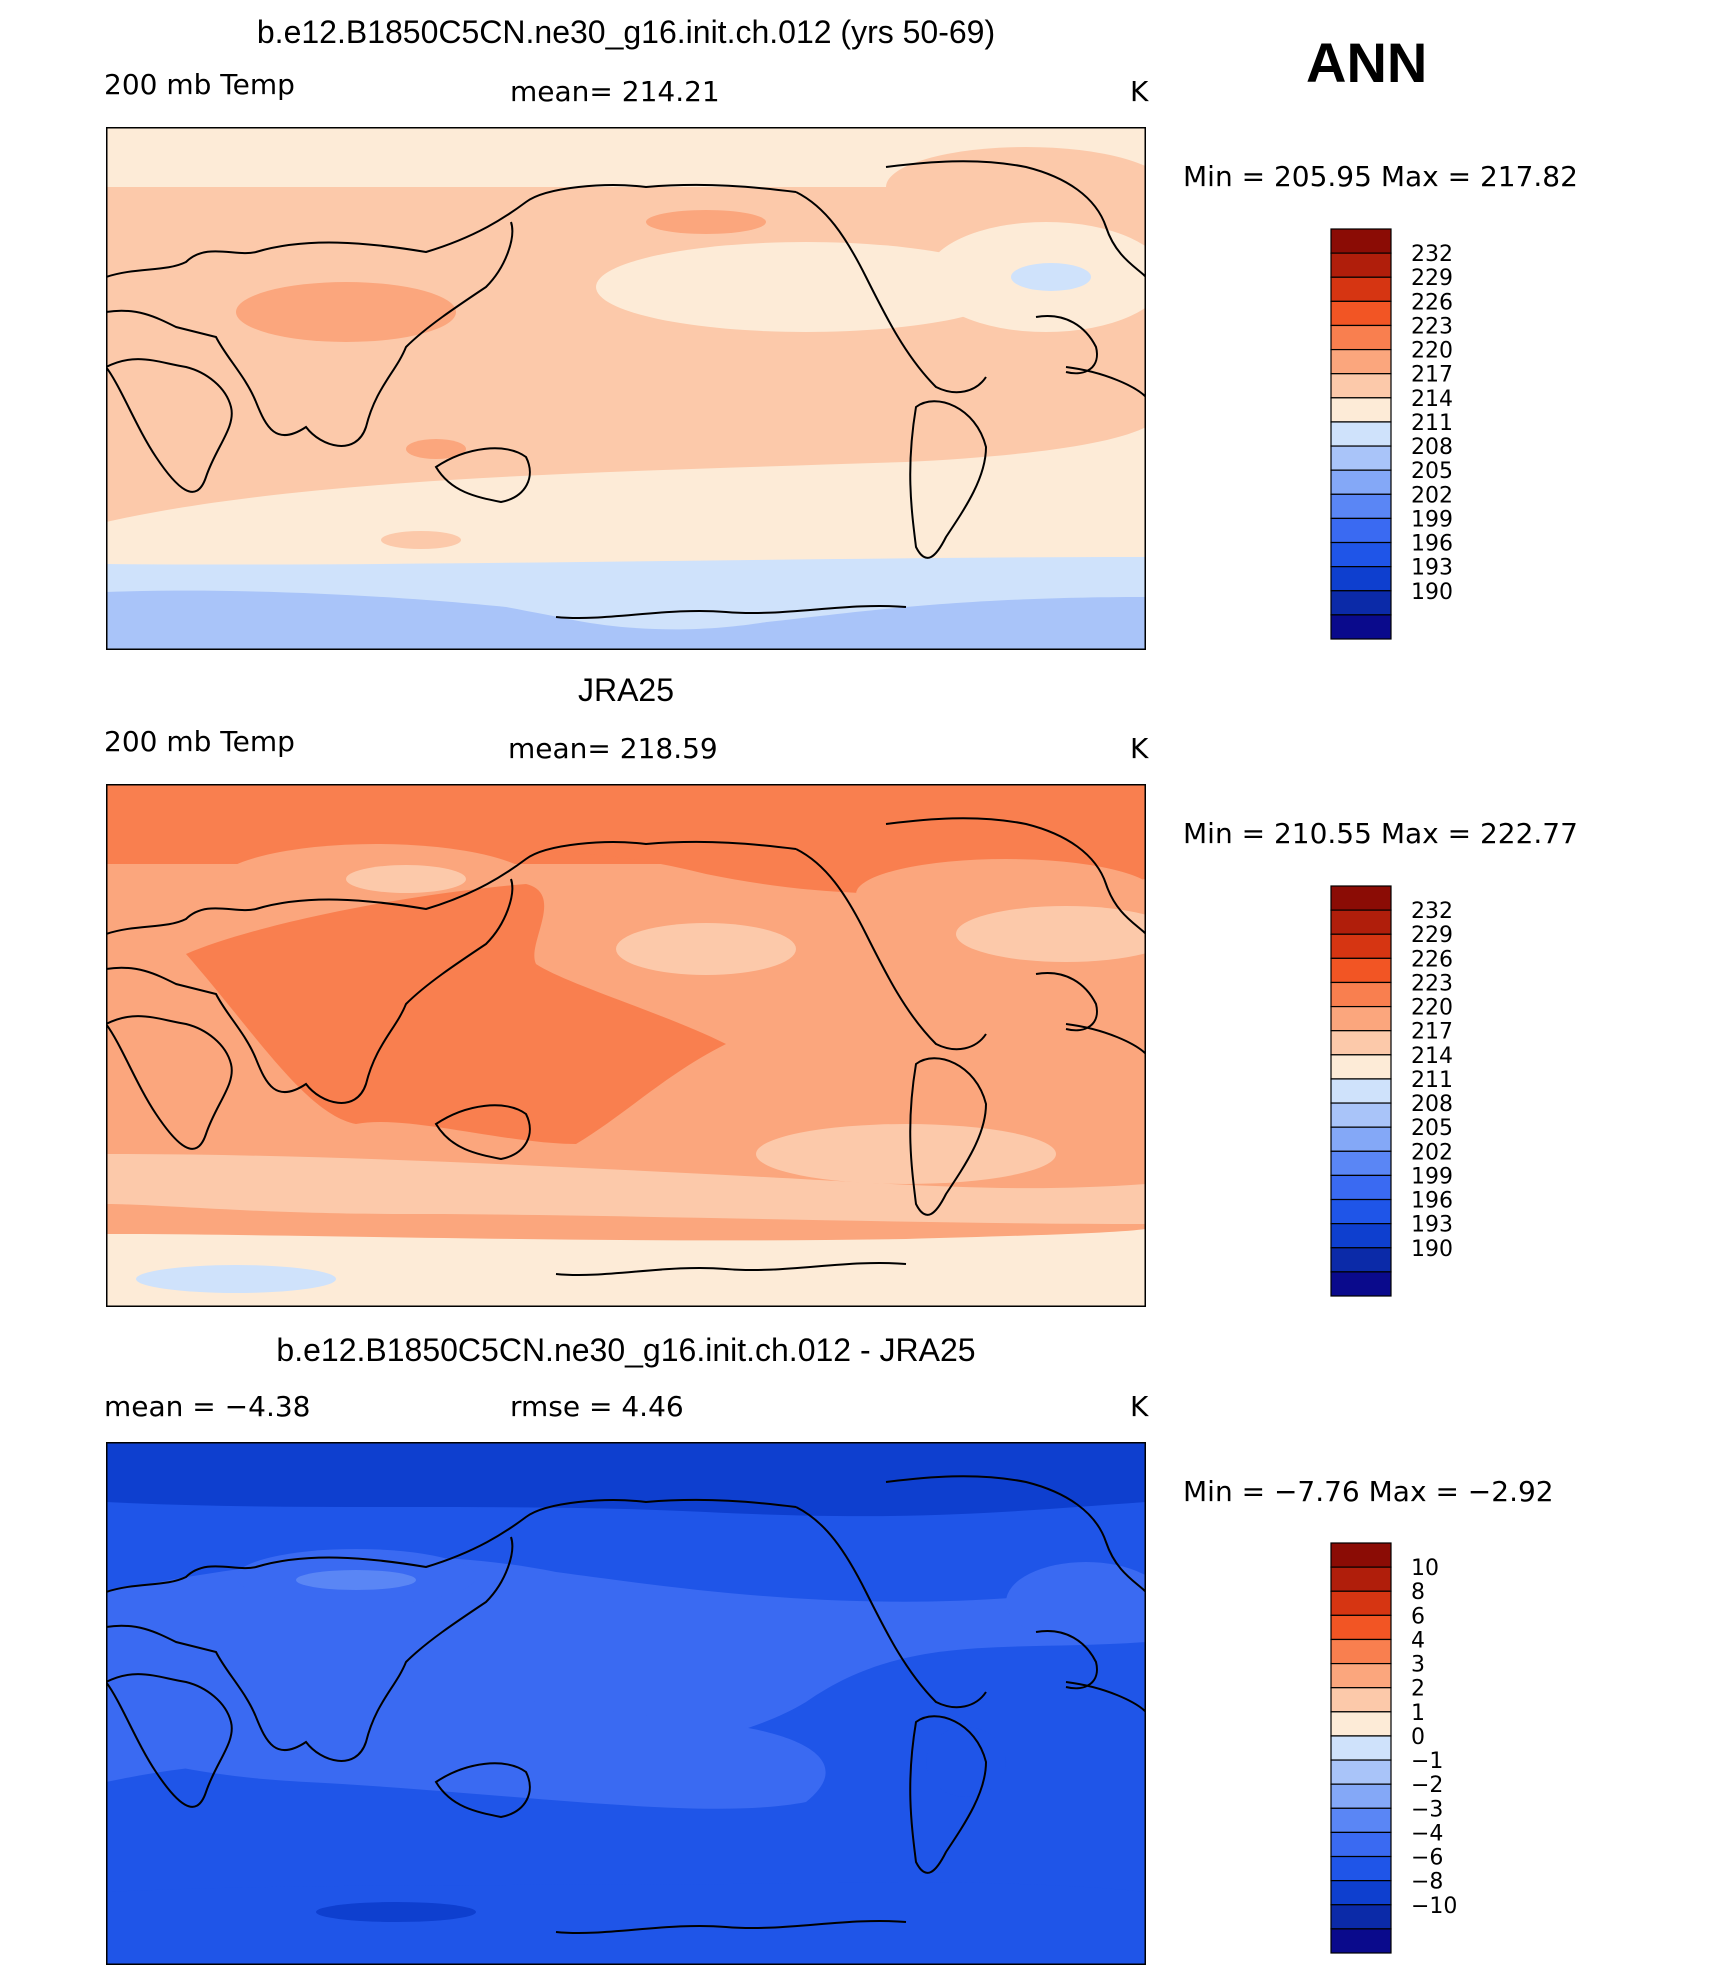 This screenshot has height=1975, width=1710. I want to click on colorbar-tick-label: 4, so click(1418, 1640).